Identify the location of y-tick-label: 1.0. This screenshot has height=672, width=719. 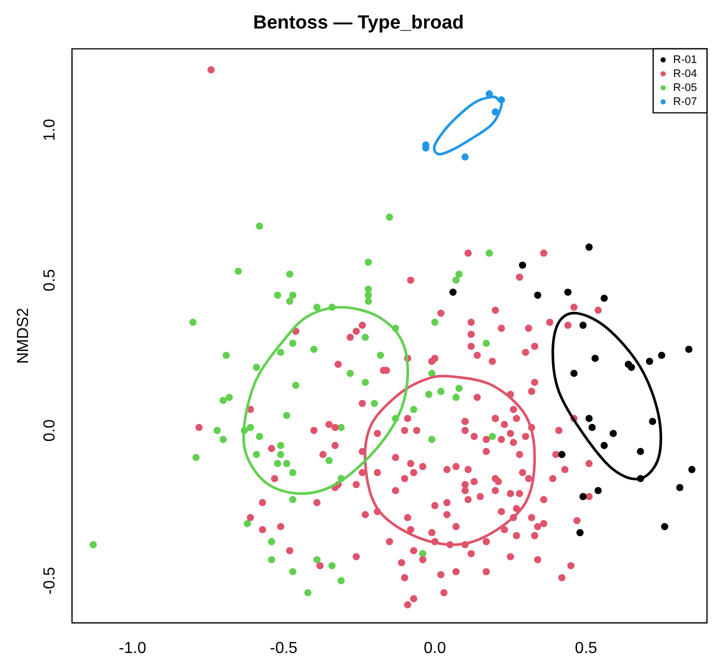
(49, 130).